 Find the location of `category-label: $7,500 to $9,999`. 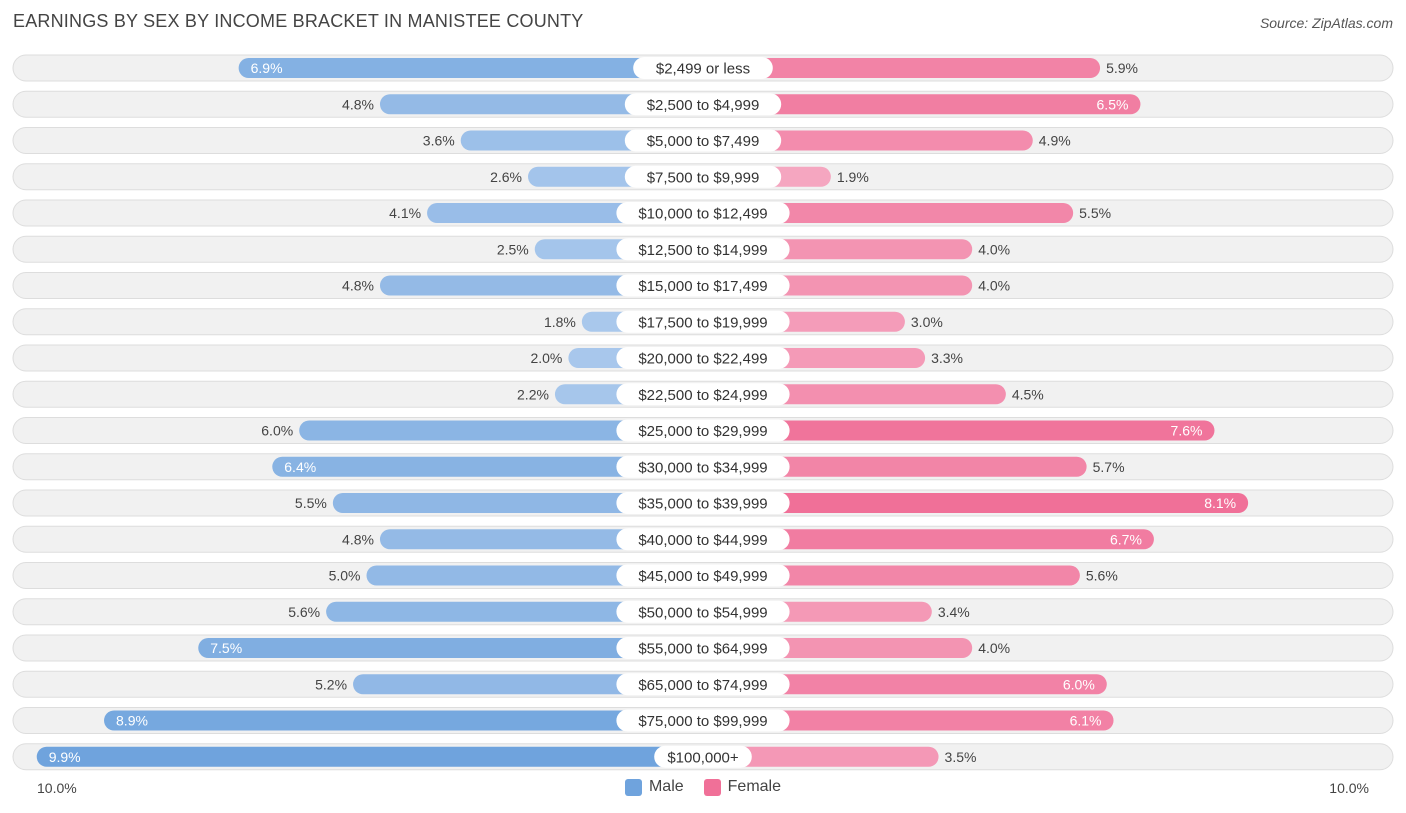

category-label: $7,500 to $9,999 is located at coordinates (703, 177).